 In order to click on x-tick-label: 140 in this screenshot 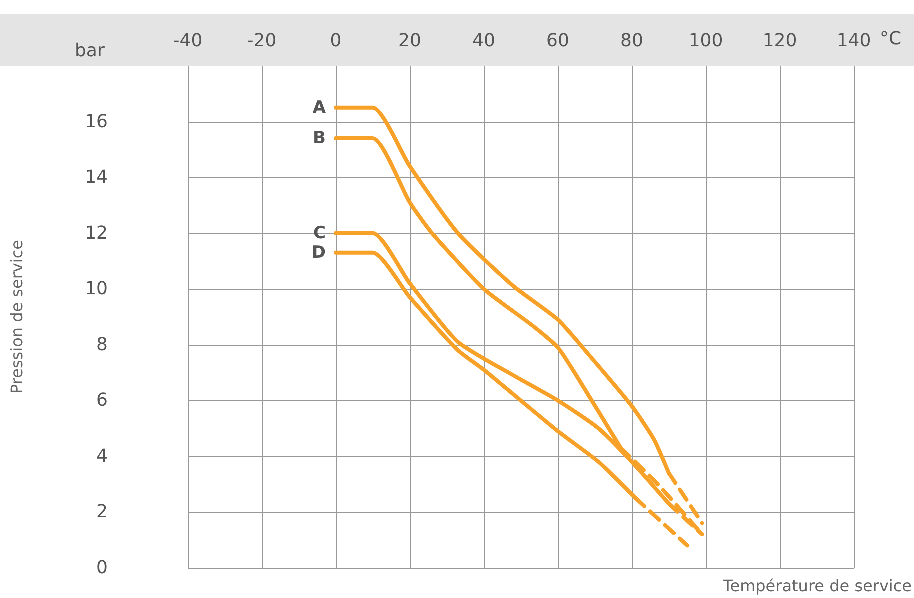, I will do `click(854, 41)`.